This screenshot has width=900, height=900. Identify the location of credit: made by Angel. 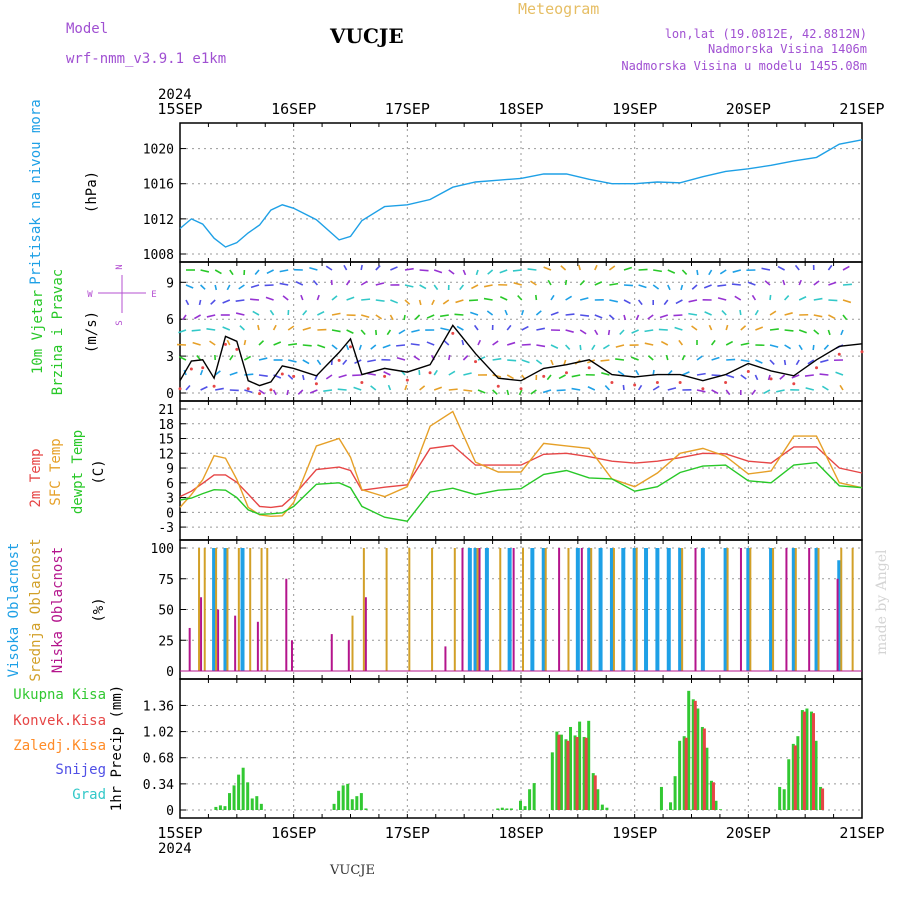
(882, 602).